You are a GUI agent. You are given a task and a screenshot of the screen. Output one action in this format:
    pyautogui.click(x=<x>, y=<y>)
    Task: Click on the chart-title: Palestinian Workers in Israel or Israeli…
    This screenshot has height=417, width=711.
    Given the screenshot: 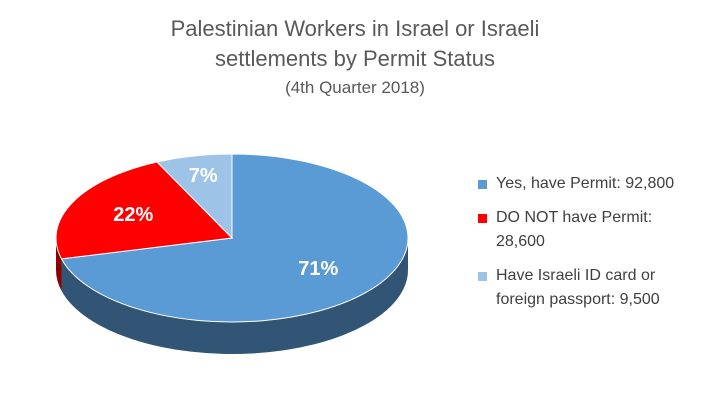 What is the action you would take?
    pyautogui.click(x=355, y=43)
    